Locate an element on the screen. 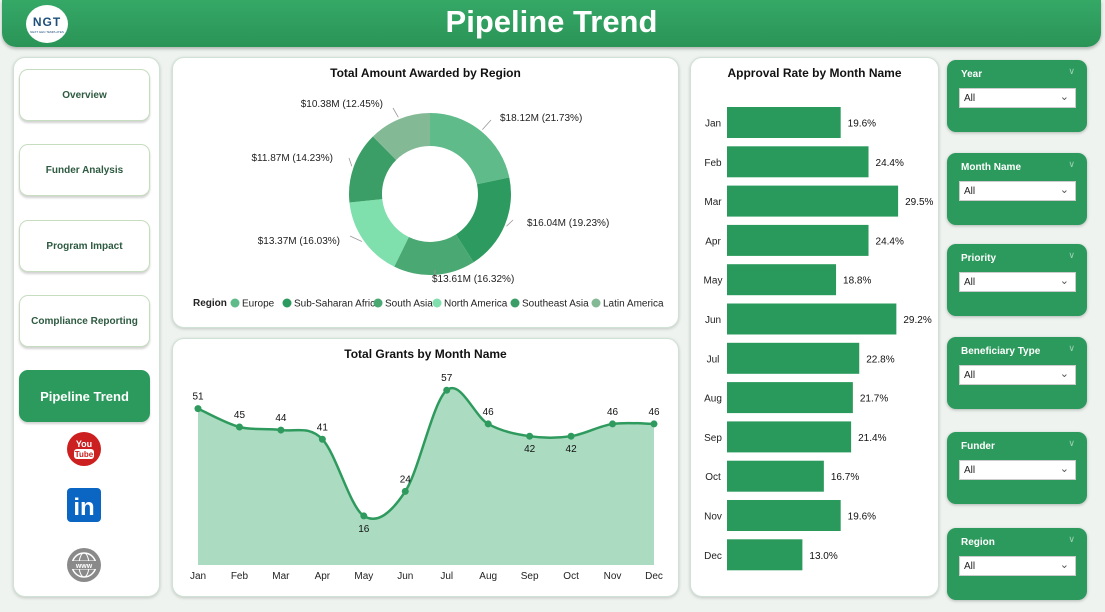 This screenshot has width=1105, height=612. logo-text: NGT is located at coordinates (47, 21).